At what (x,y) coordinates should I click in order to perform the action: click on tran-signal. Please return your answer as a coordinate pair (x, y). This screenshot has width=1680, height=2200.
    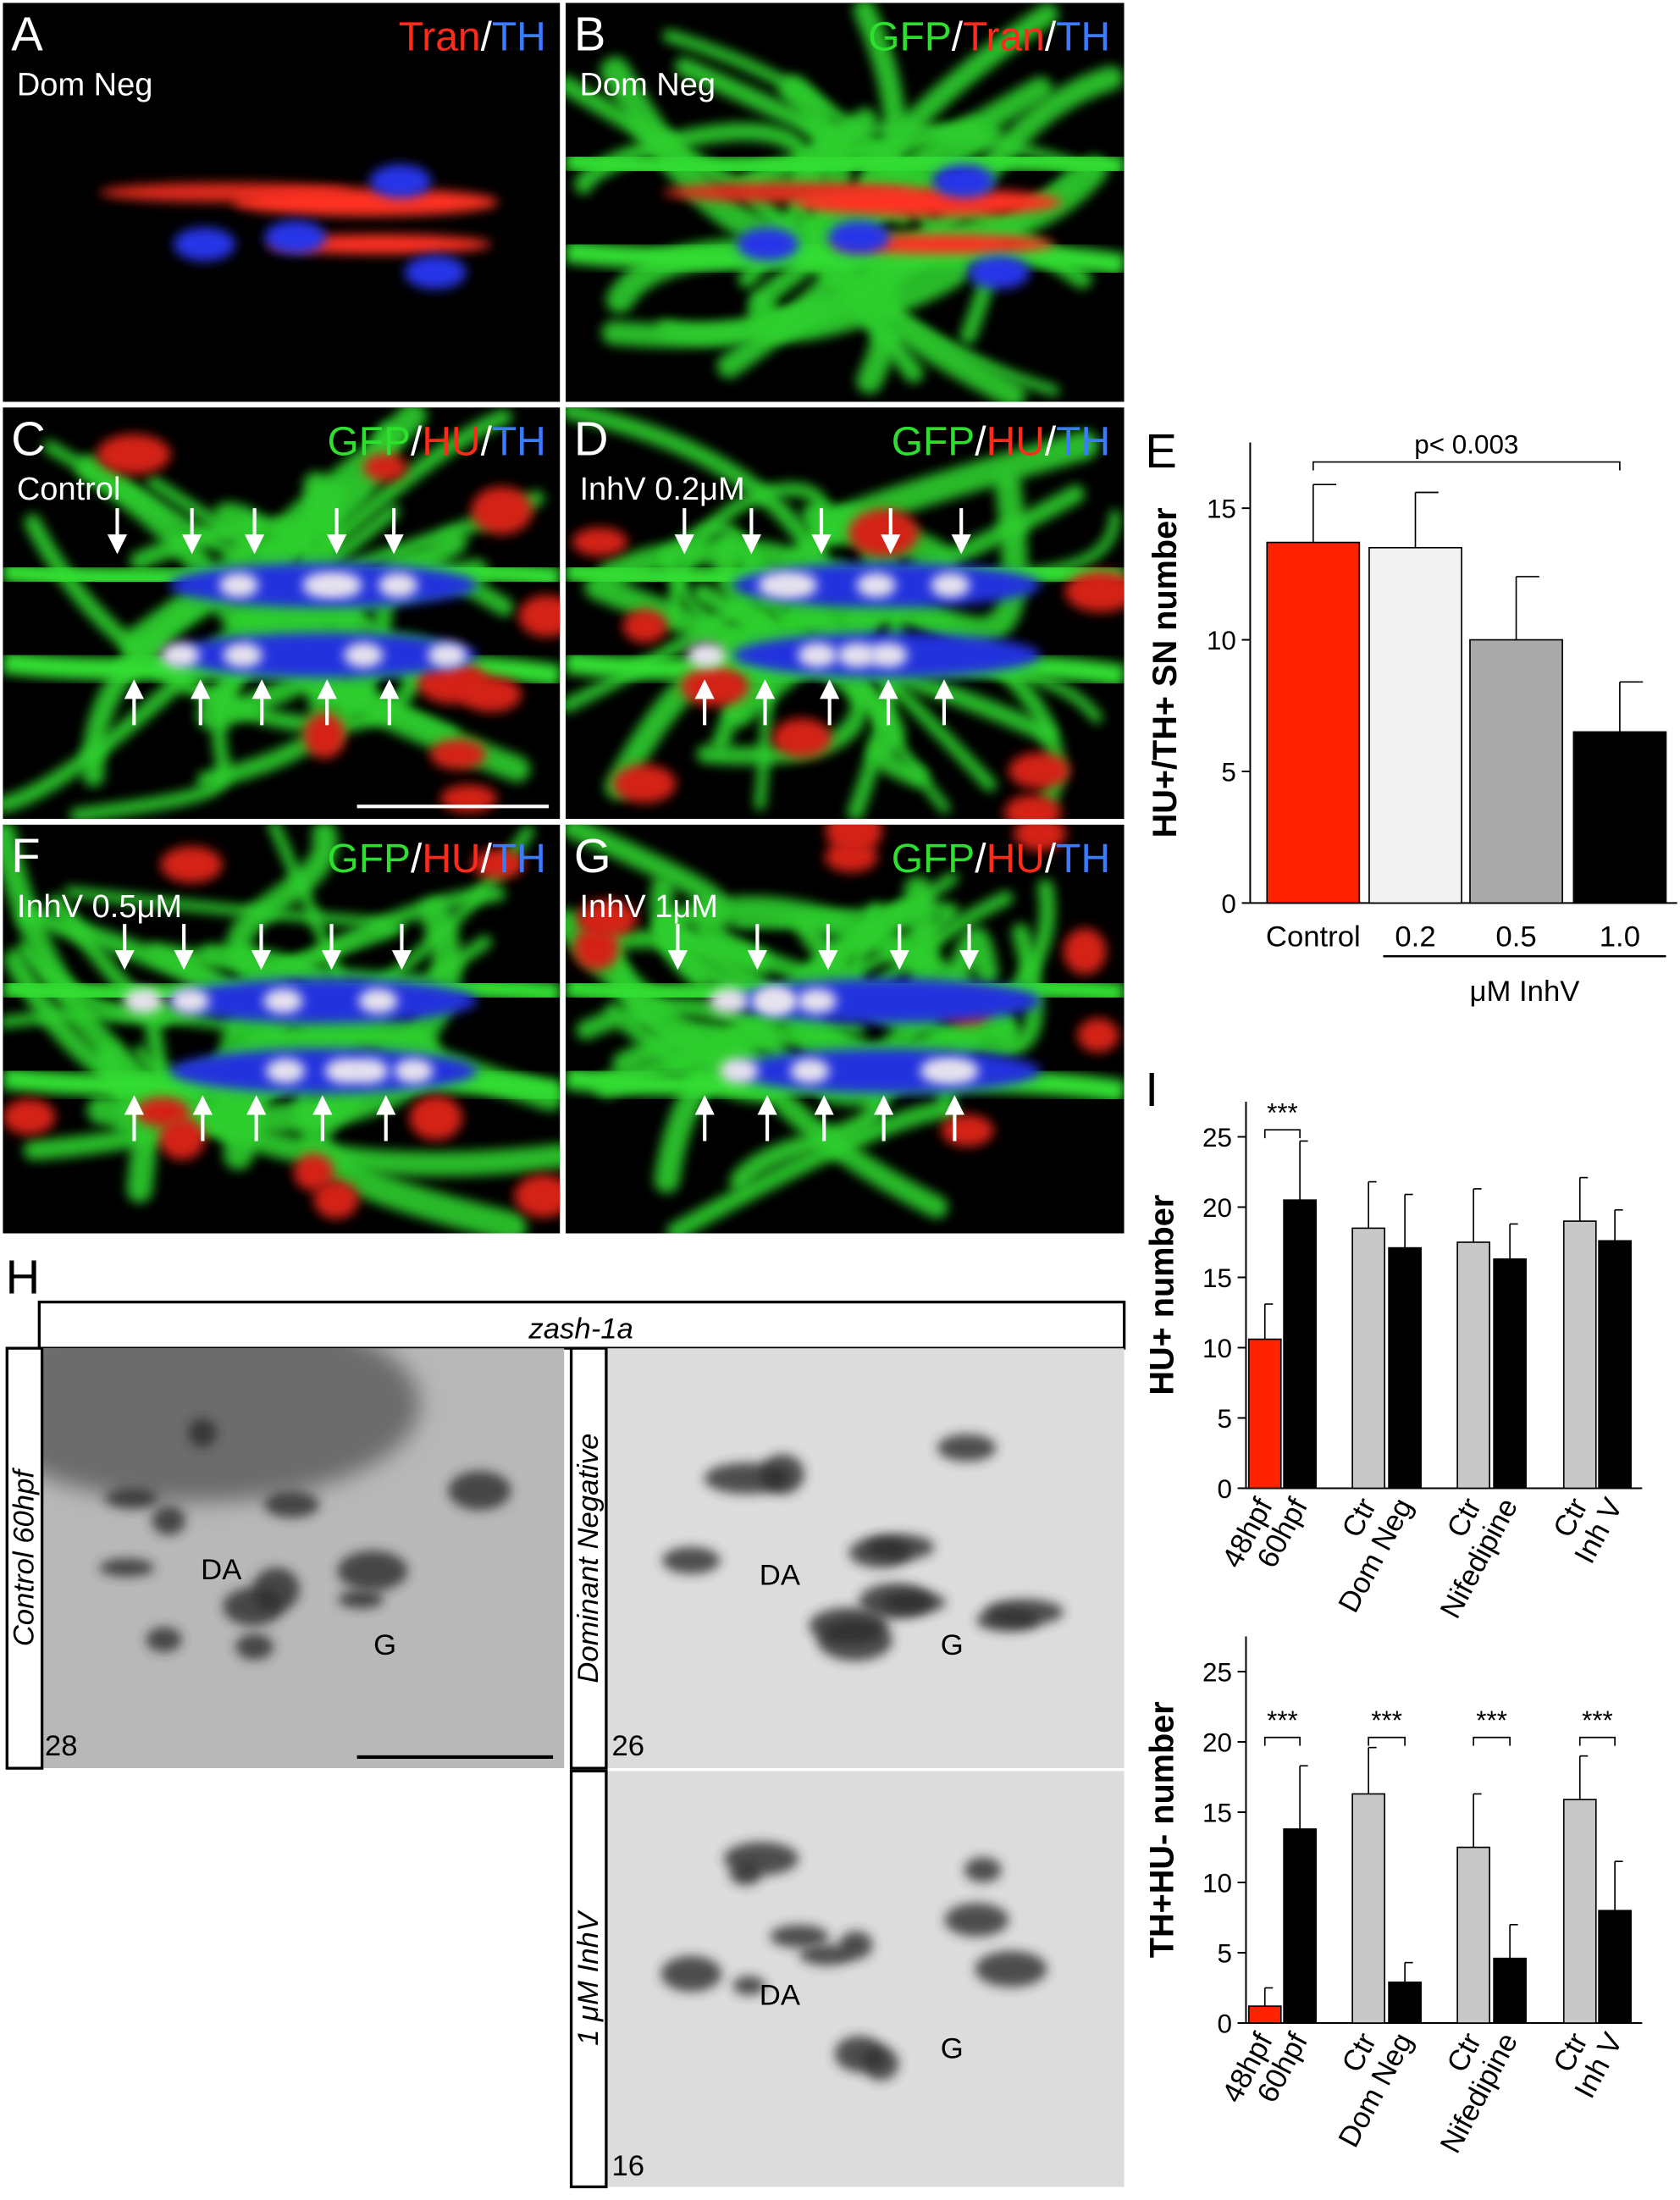
    Looking at the image, I should click on (366, 202).